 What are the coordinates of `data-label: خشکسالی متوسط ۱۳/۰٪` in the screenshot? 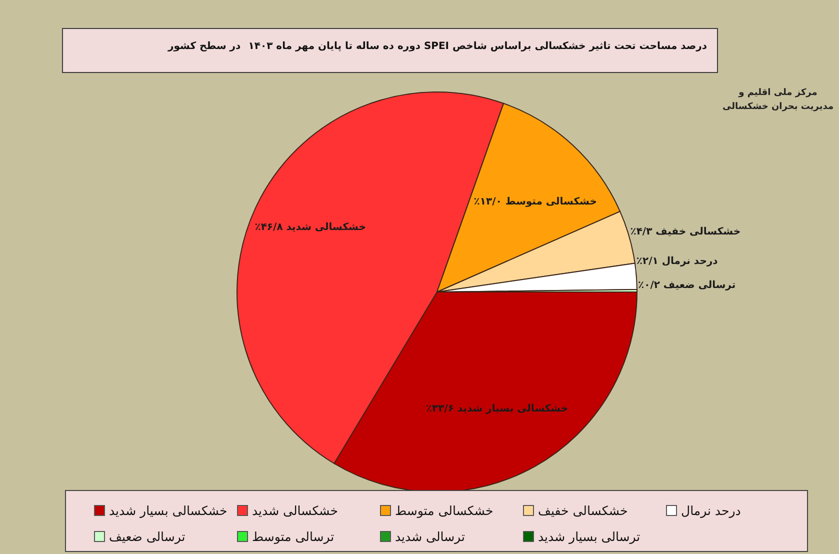 It's located at (535, 202).